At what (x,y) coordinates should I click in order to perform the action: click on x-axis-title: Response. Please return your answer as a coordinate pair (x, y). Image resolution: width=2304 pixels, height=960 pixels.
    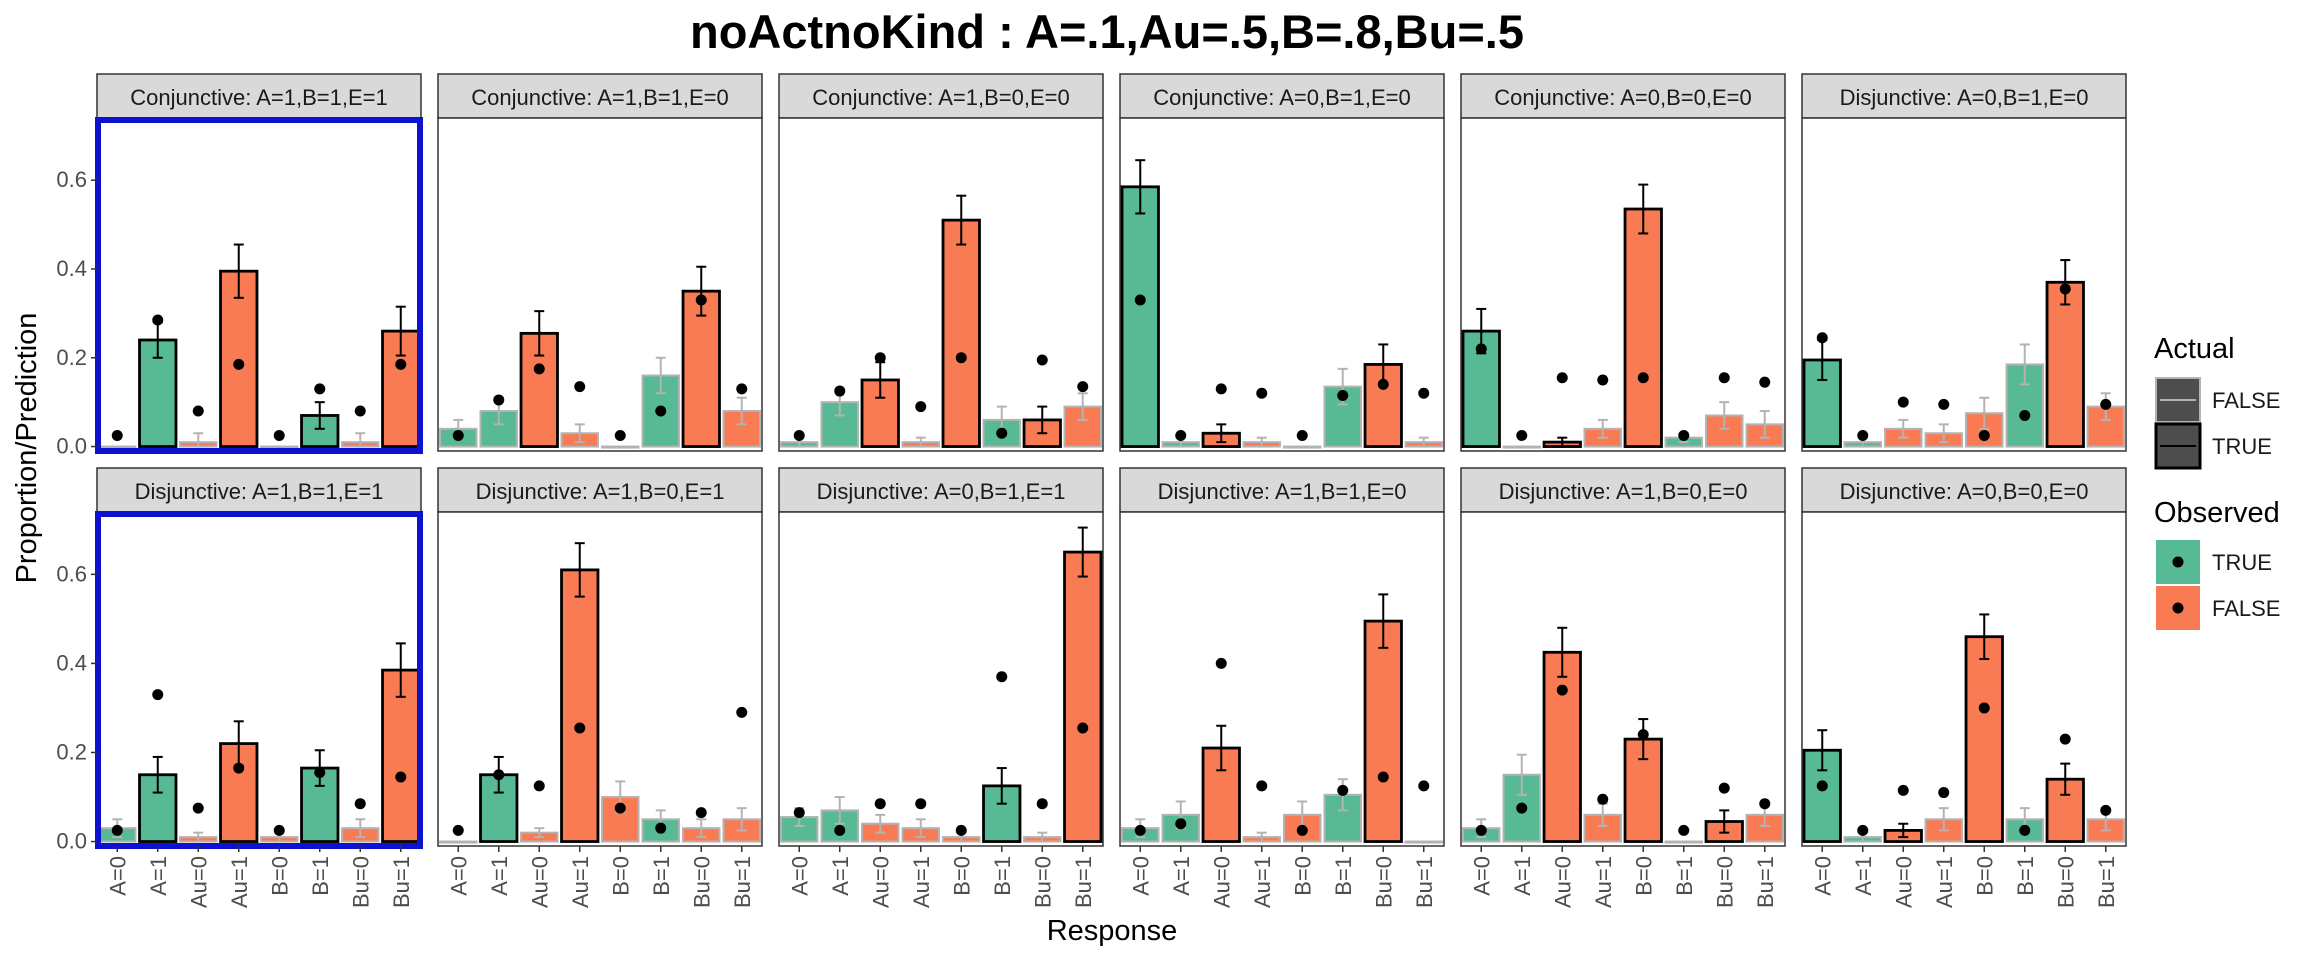
    Looking at the image, I should click on (1112, 931).